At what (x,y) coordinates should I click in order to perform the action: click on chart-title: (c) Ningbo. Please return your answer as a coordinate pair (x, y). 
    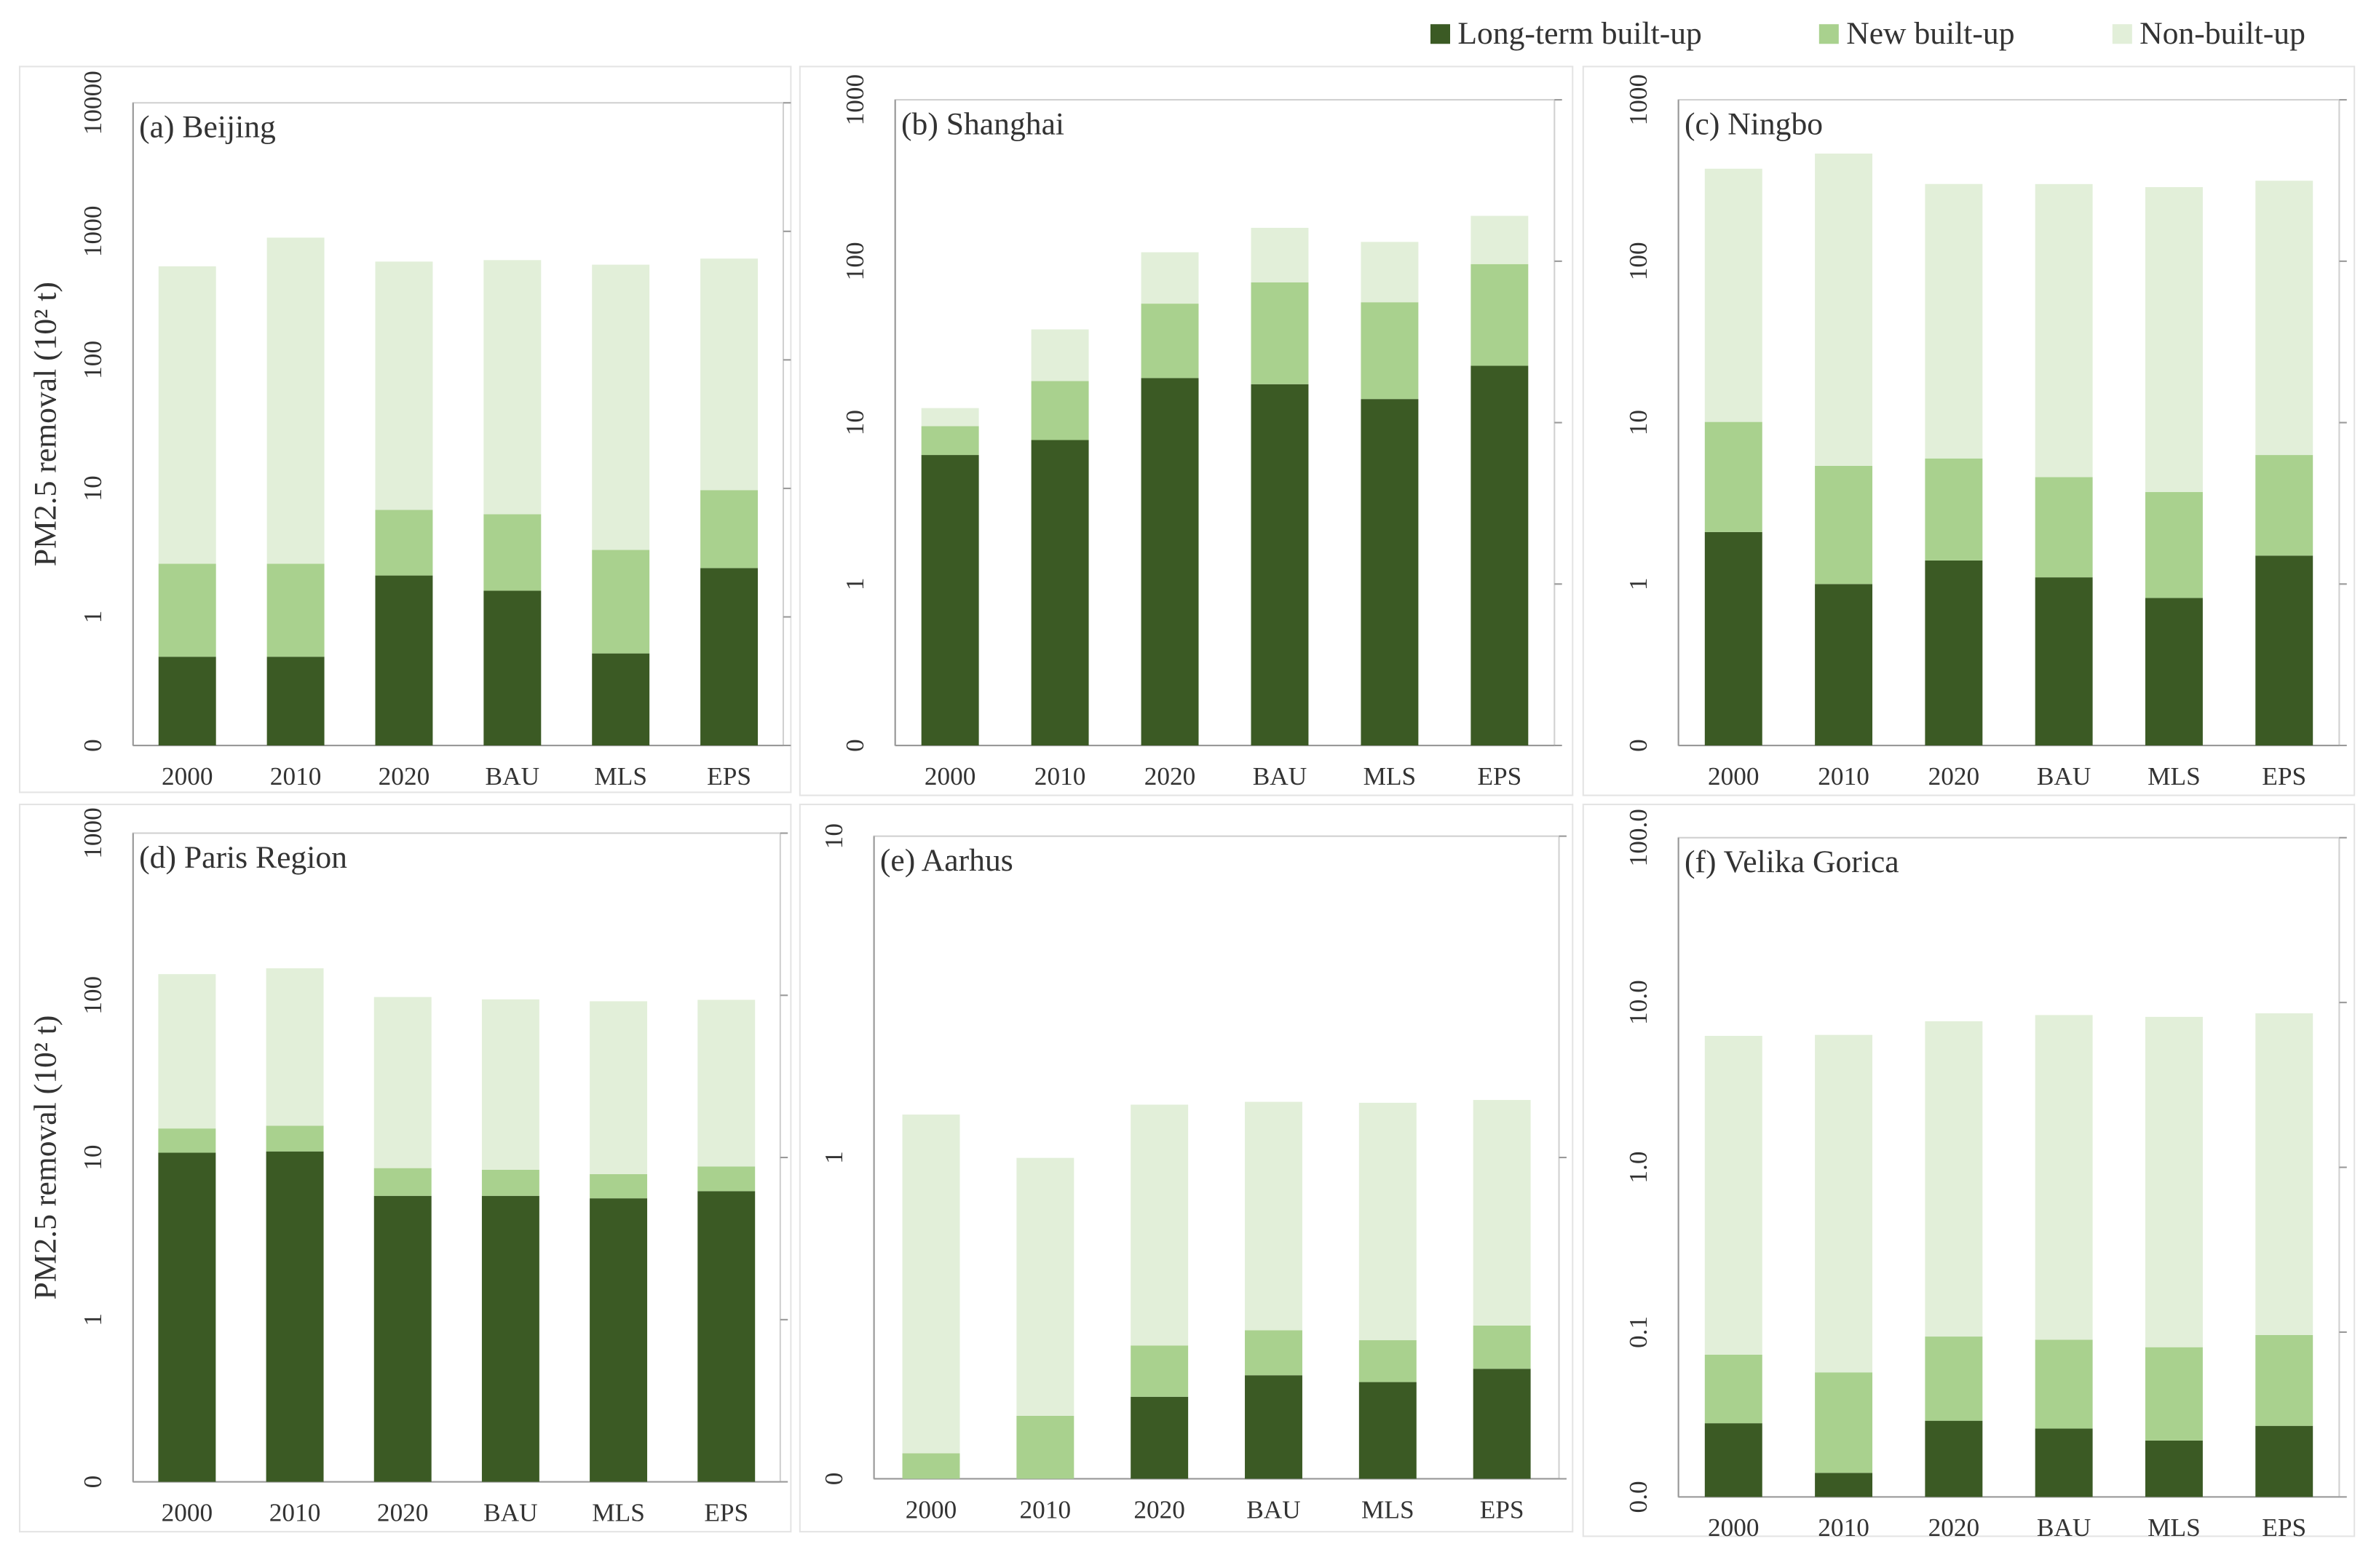
    Looking at the image, I should click on (1754, 124).